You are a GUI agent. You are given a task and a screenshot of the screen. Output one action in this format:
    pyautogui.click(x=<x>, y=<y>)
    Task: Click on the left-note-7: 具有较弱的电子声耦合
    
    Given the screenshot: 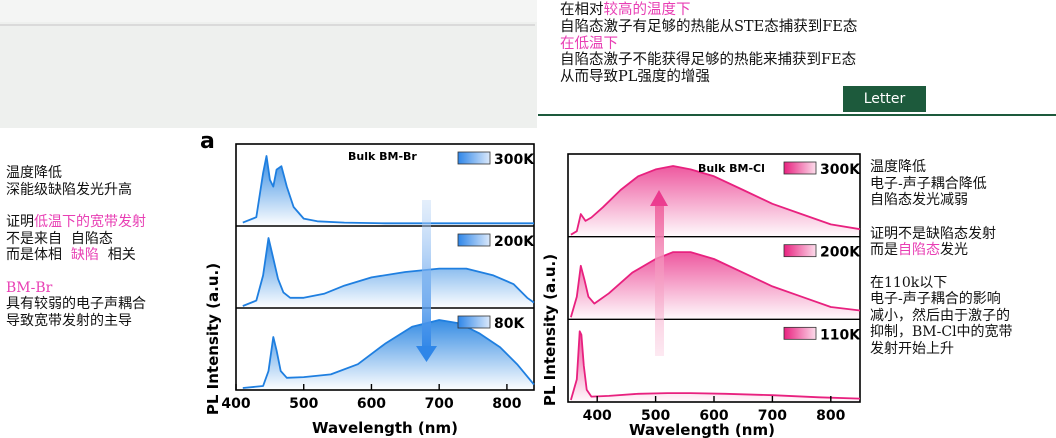 What is the action you would take?
    pyautogui.click(x=76, y=304)
    